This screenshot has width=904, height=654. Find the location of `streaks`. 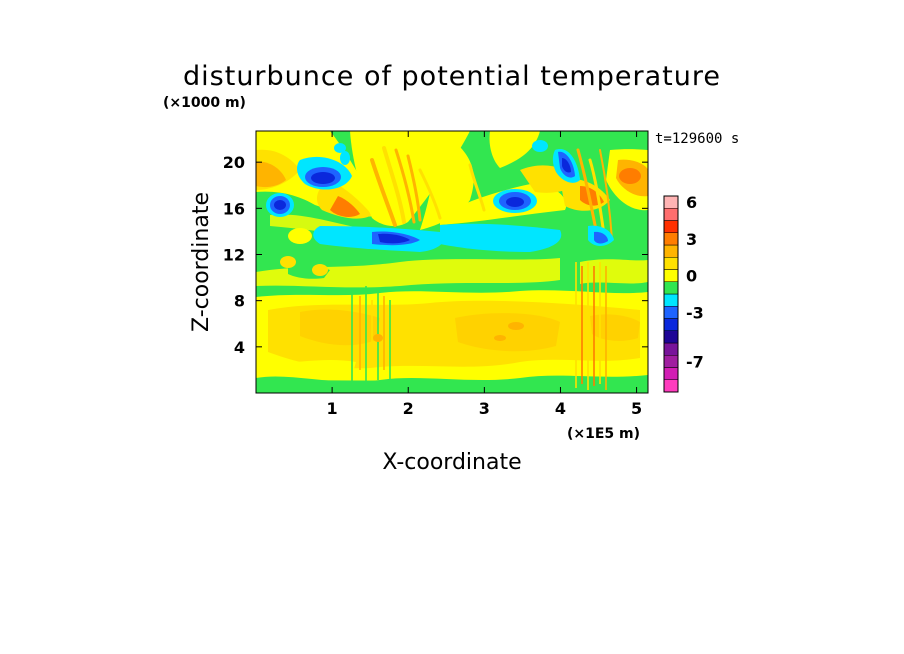

streaks is located at coordinates (491, 193).